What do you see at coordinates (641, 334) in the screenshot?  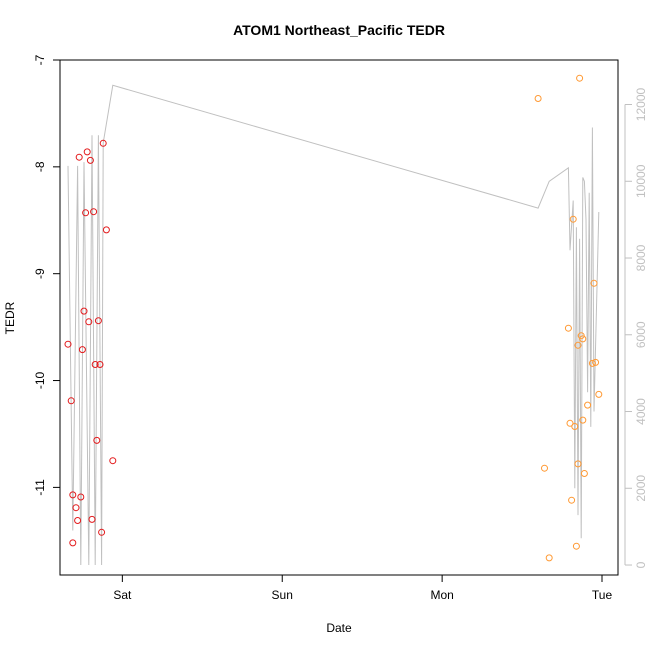 I see `y2-tick-label-4: 6000` at bounding box center [641, 334].